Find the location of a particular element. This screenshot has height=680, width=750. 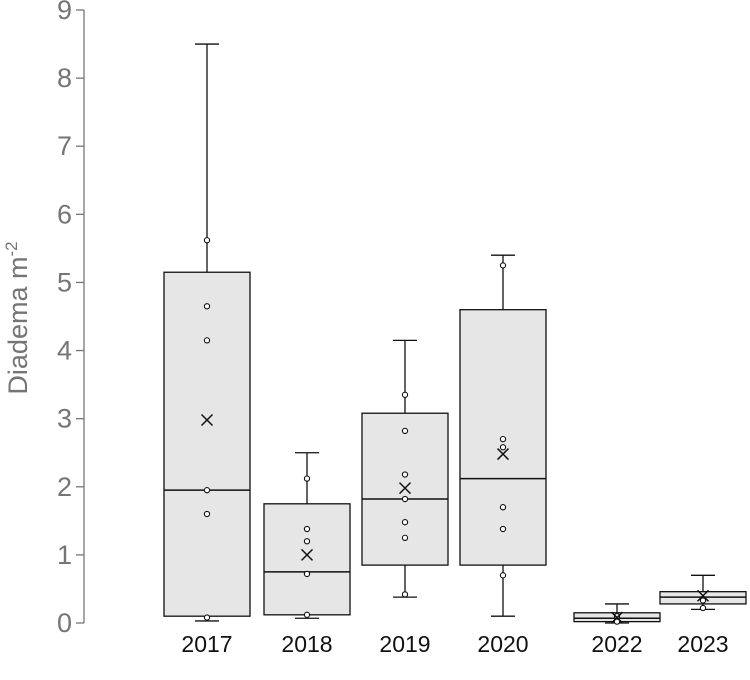

box-2023 is located at coordinates (703, 593).